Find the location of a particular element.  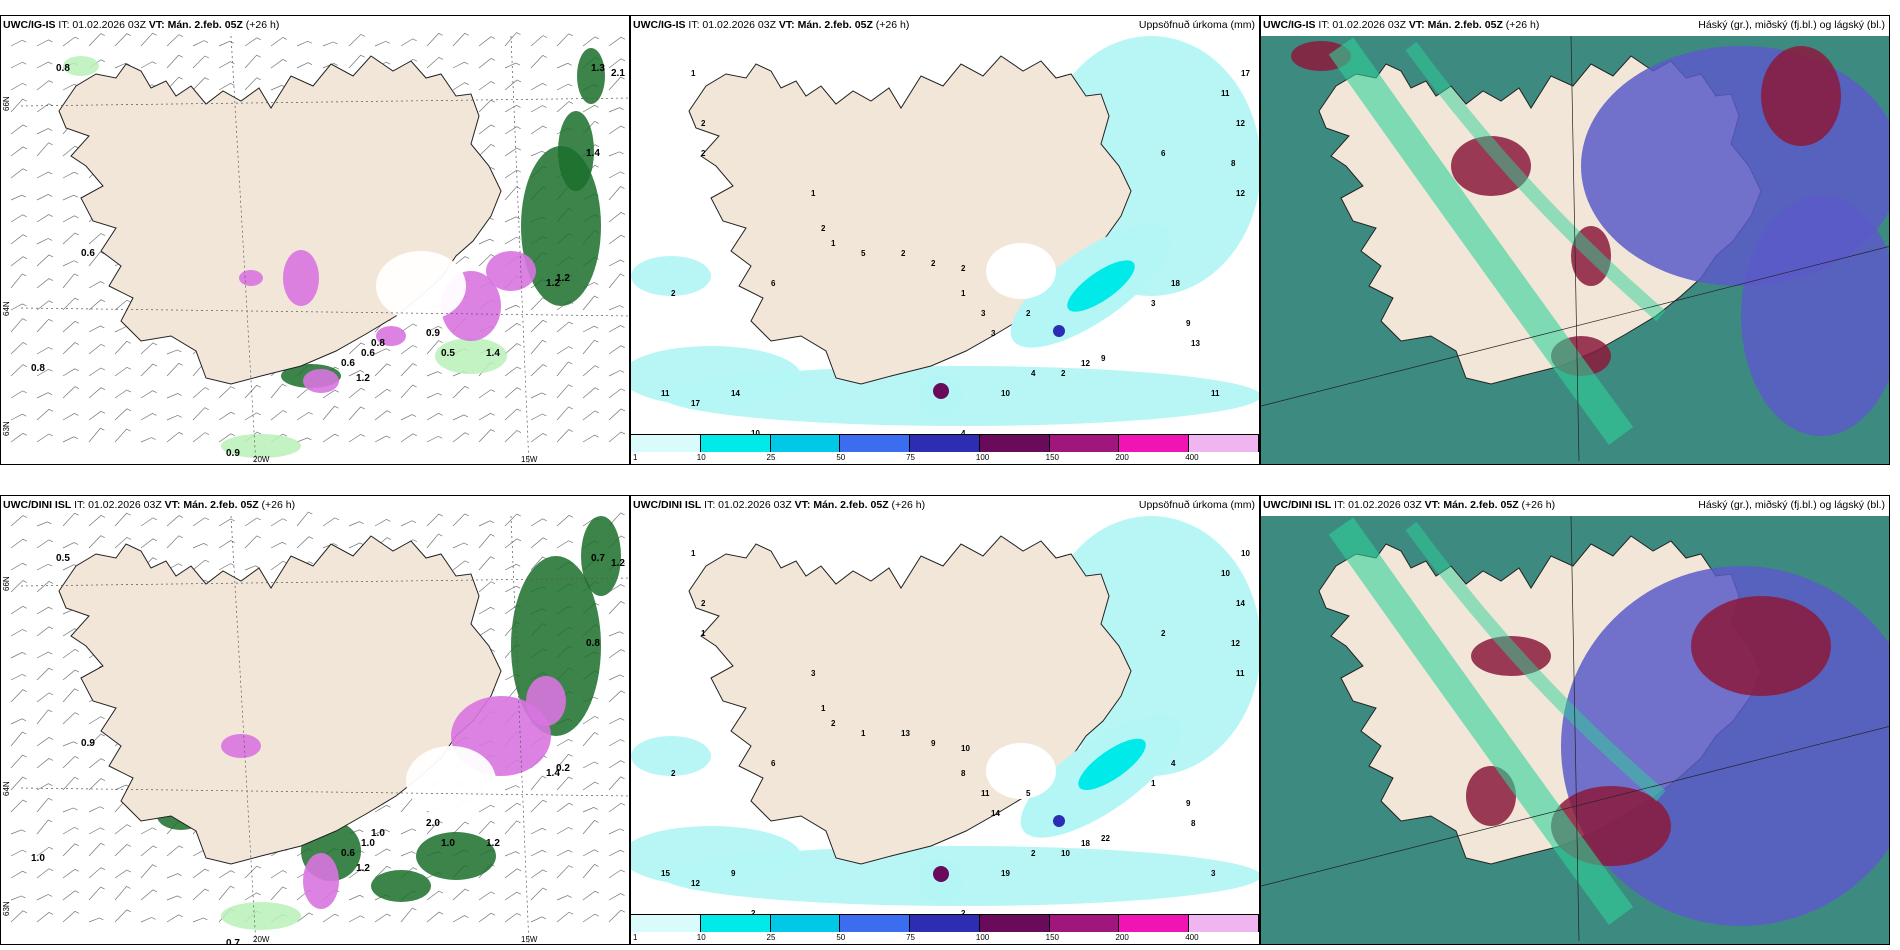

colorbar-label: 100 is located at coordinates (982, 937).